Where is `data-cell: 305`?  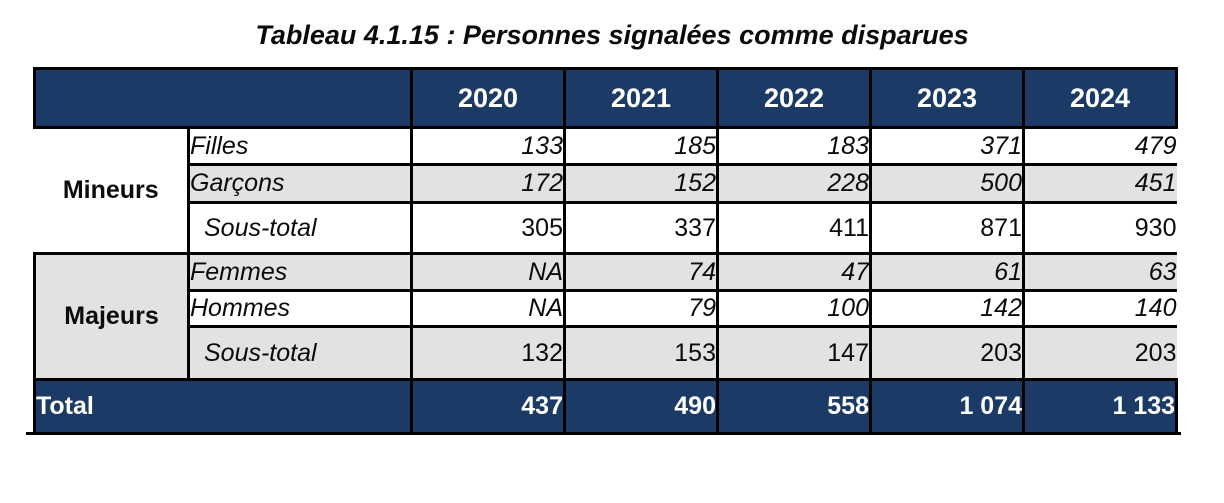 data-cell: 305 is located at coordinates (488, 228).